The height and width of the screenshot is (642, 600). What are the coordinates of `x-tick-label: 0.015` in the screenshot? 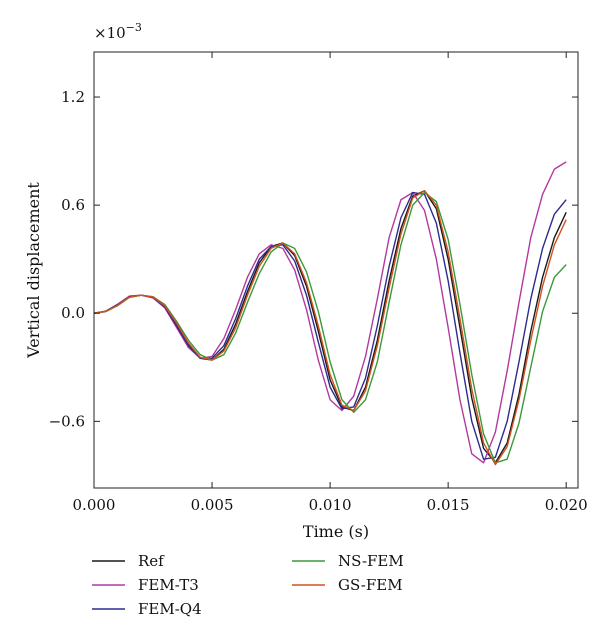 It's located at (448, 505).